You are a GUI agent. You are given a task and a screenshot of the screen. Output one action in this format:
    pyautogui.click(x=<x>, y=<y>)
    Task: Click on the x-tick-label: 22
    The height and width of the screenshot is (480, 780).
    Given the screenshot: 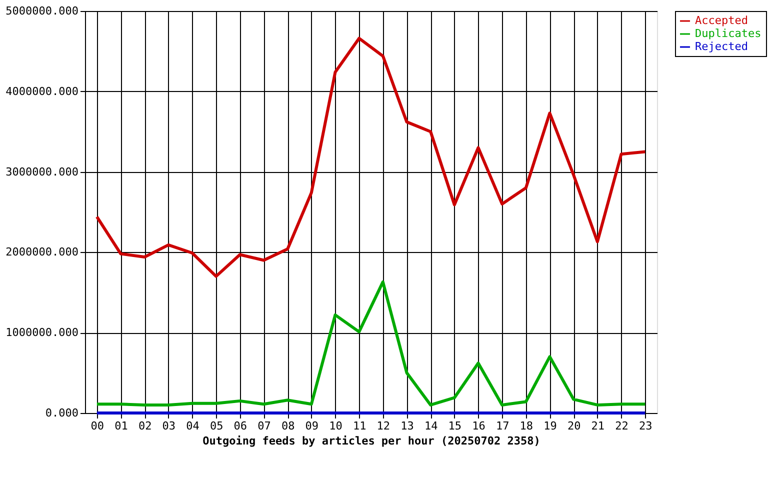 What is the action you would take?
    pyautogui.click(x=621, y=426)
    